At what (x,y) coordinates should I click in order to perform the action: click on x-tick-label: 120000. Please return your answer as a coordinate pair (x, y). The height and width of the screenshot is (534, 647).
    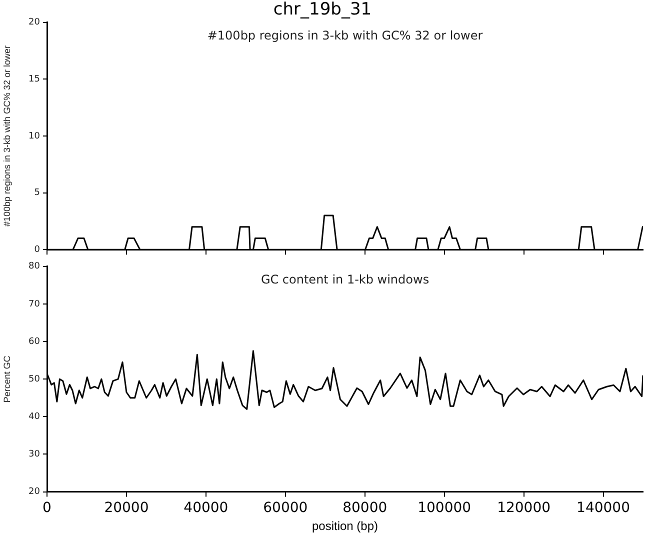
    Looking at the image, I should click on (524, 508).